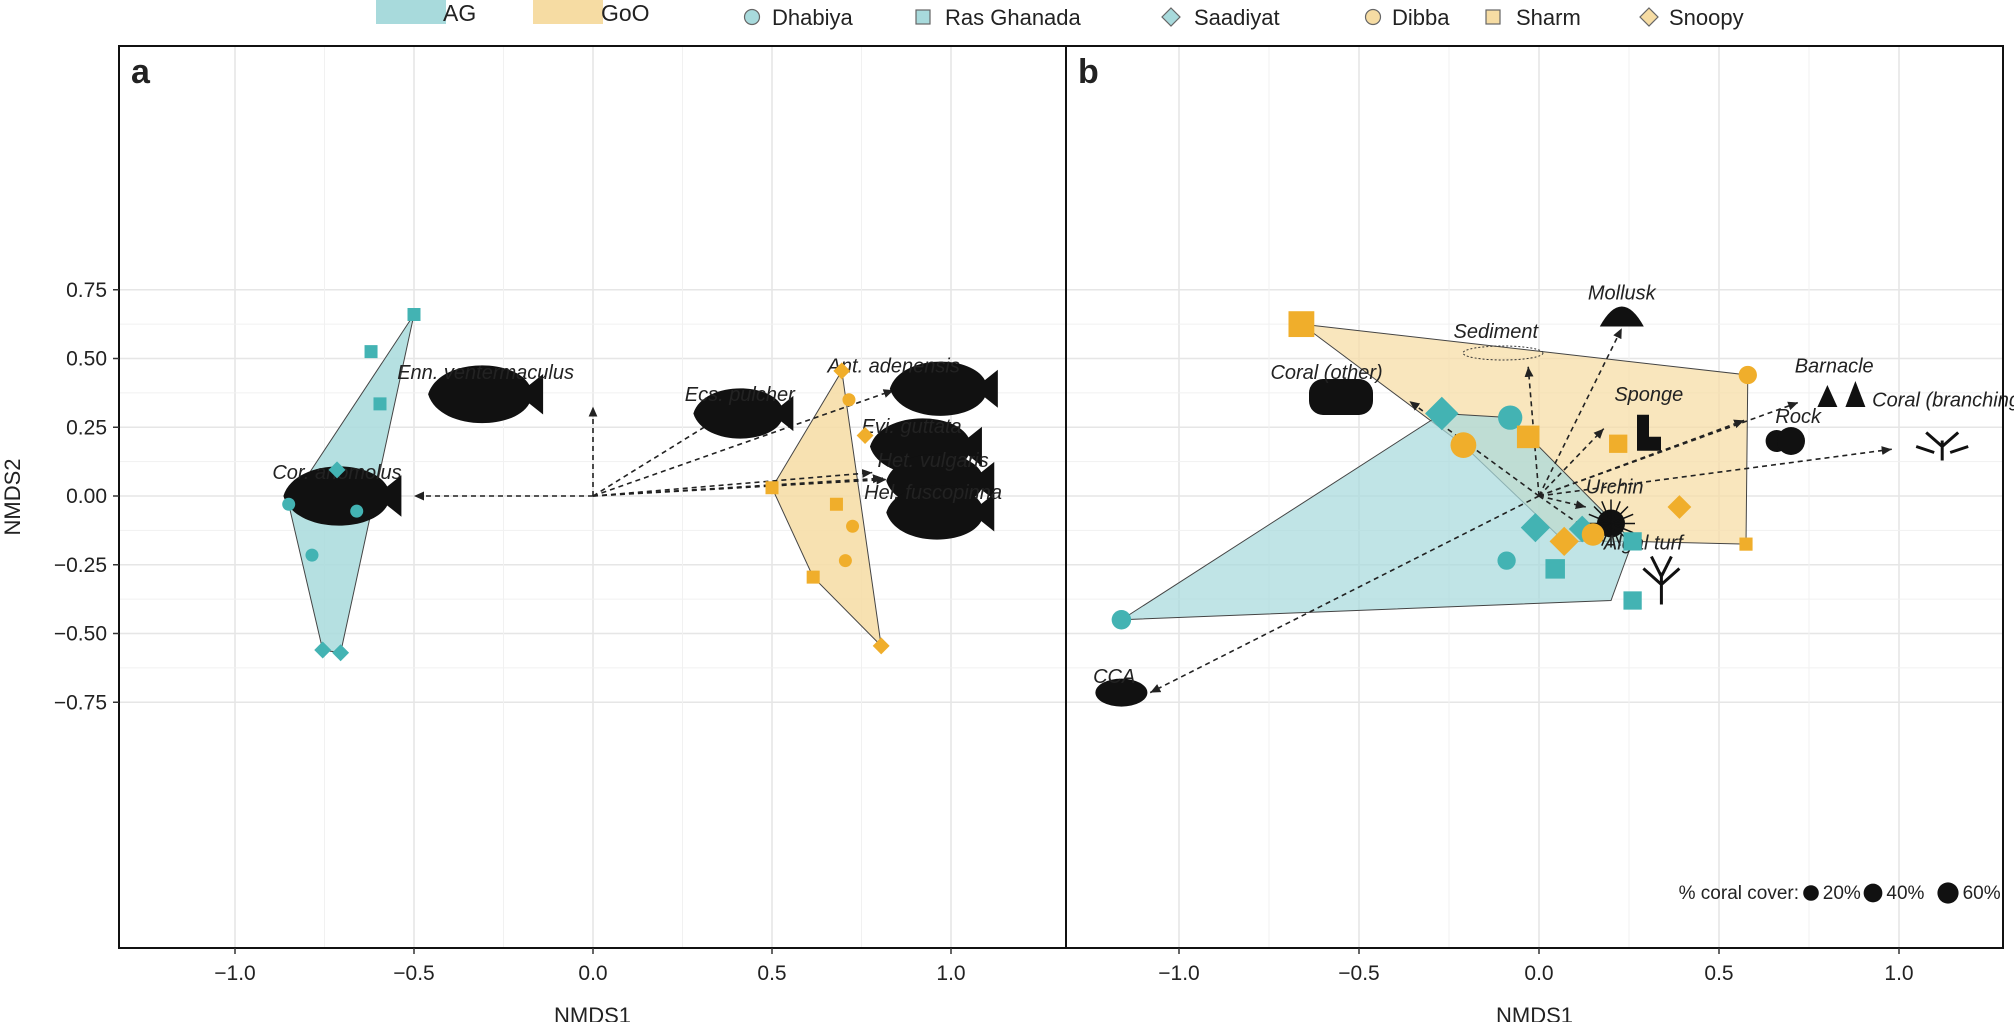 The image size is (2014, 1022). Describe the element at coordinates (1942, 446) in the screenshot. I see `coral-branching-icon` at that location.